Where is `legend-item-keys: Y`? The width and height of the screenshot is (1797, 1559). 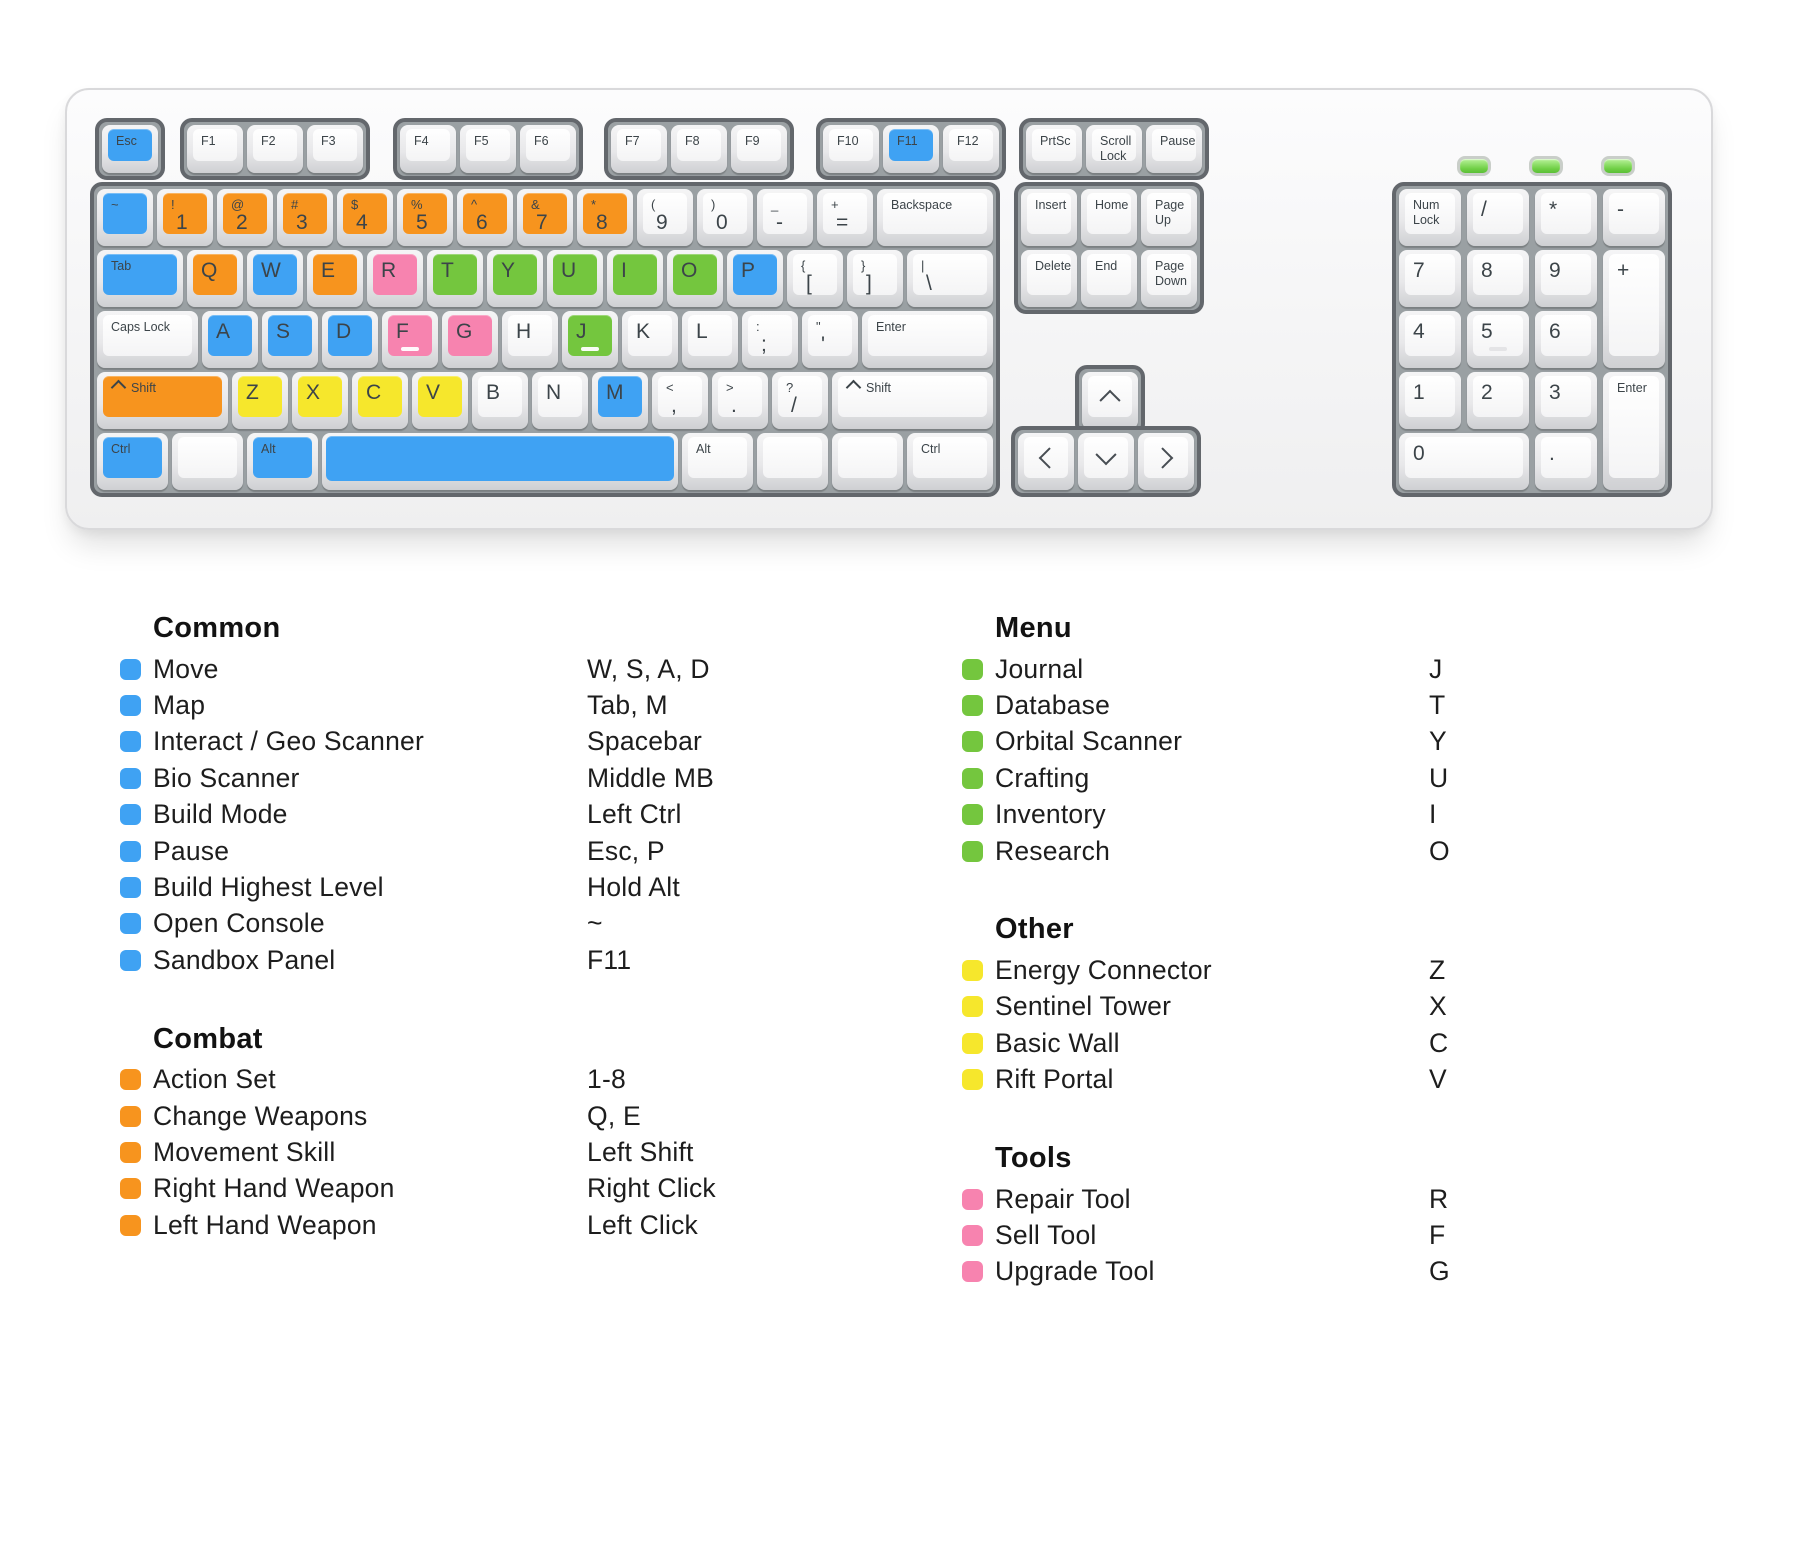 legend-item-keys: Y is located at coordinates (1438, 741).